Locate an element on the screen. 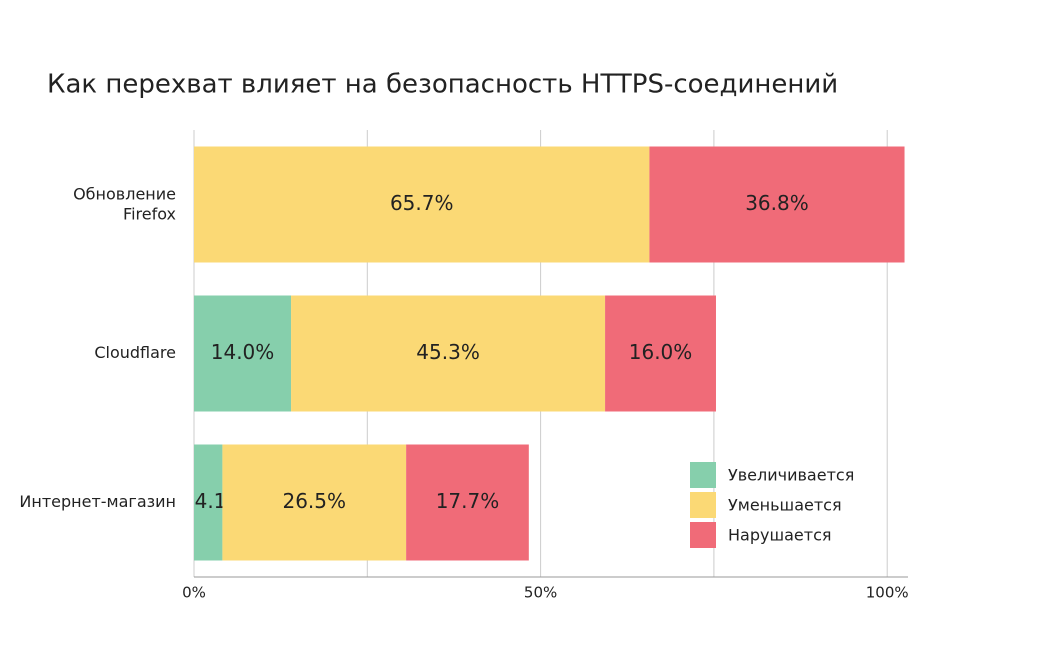  y-tick-label: Cloudflare is located at coordinates (135, 352).